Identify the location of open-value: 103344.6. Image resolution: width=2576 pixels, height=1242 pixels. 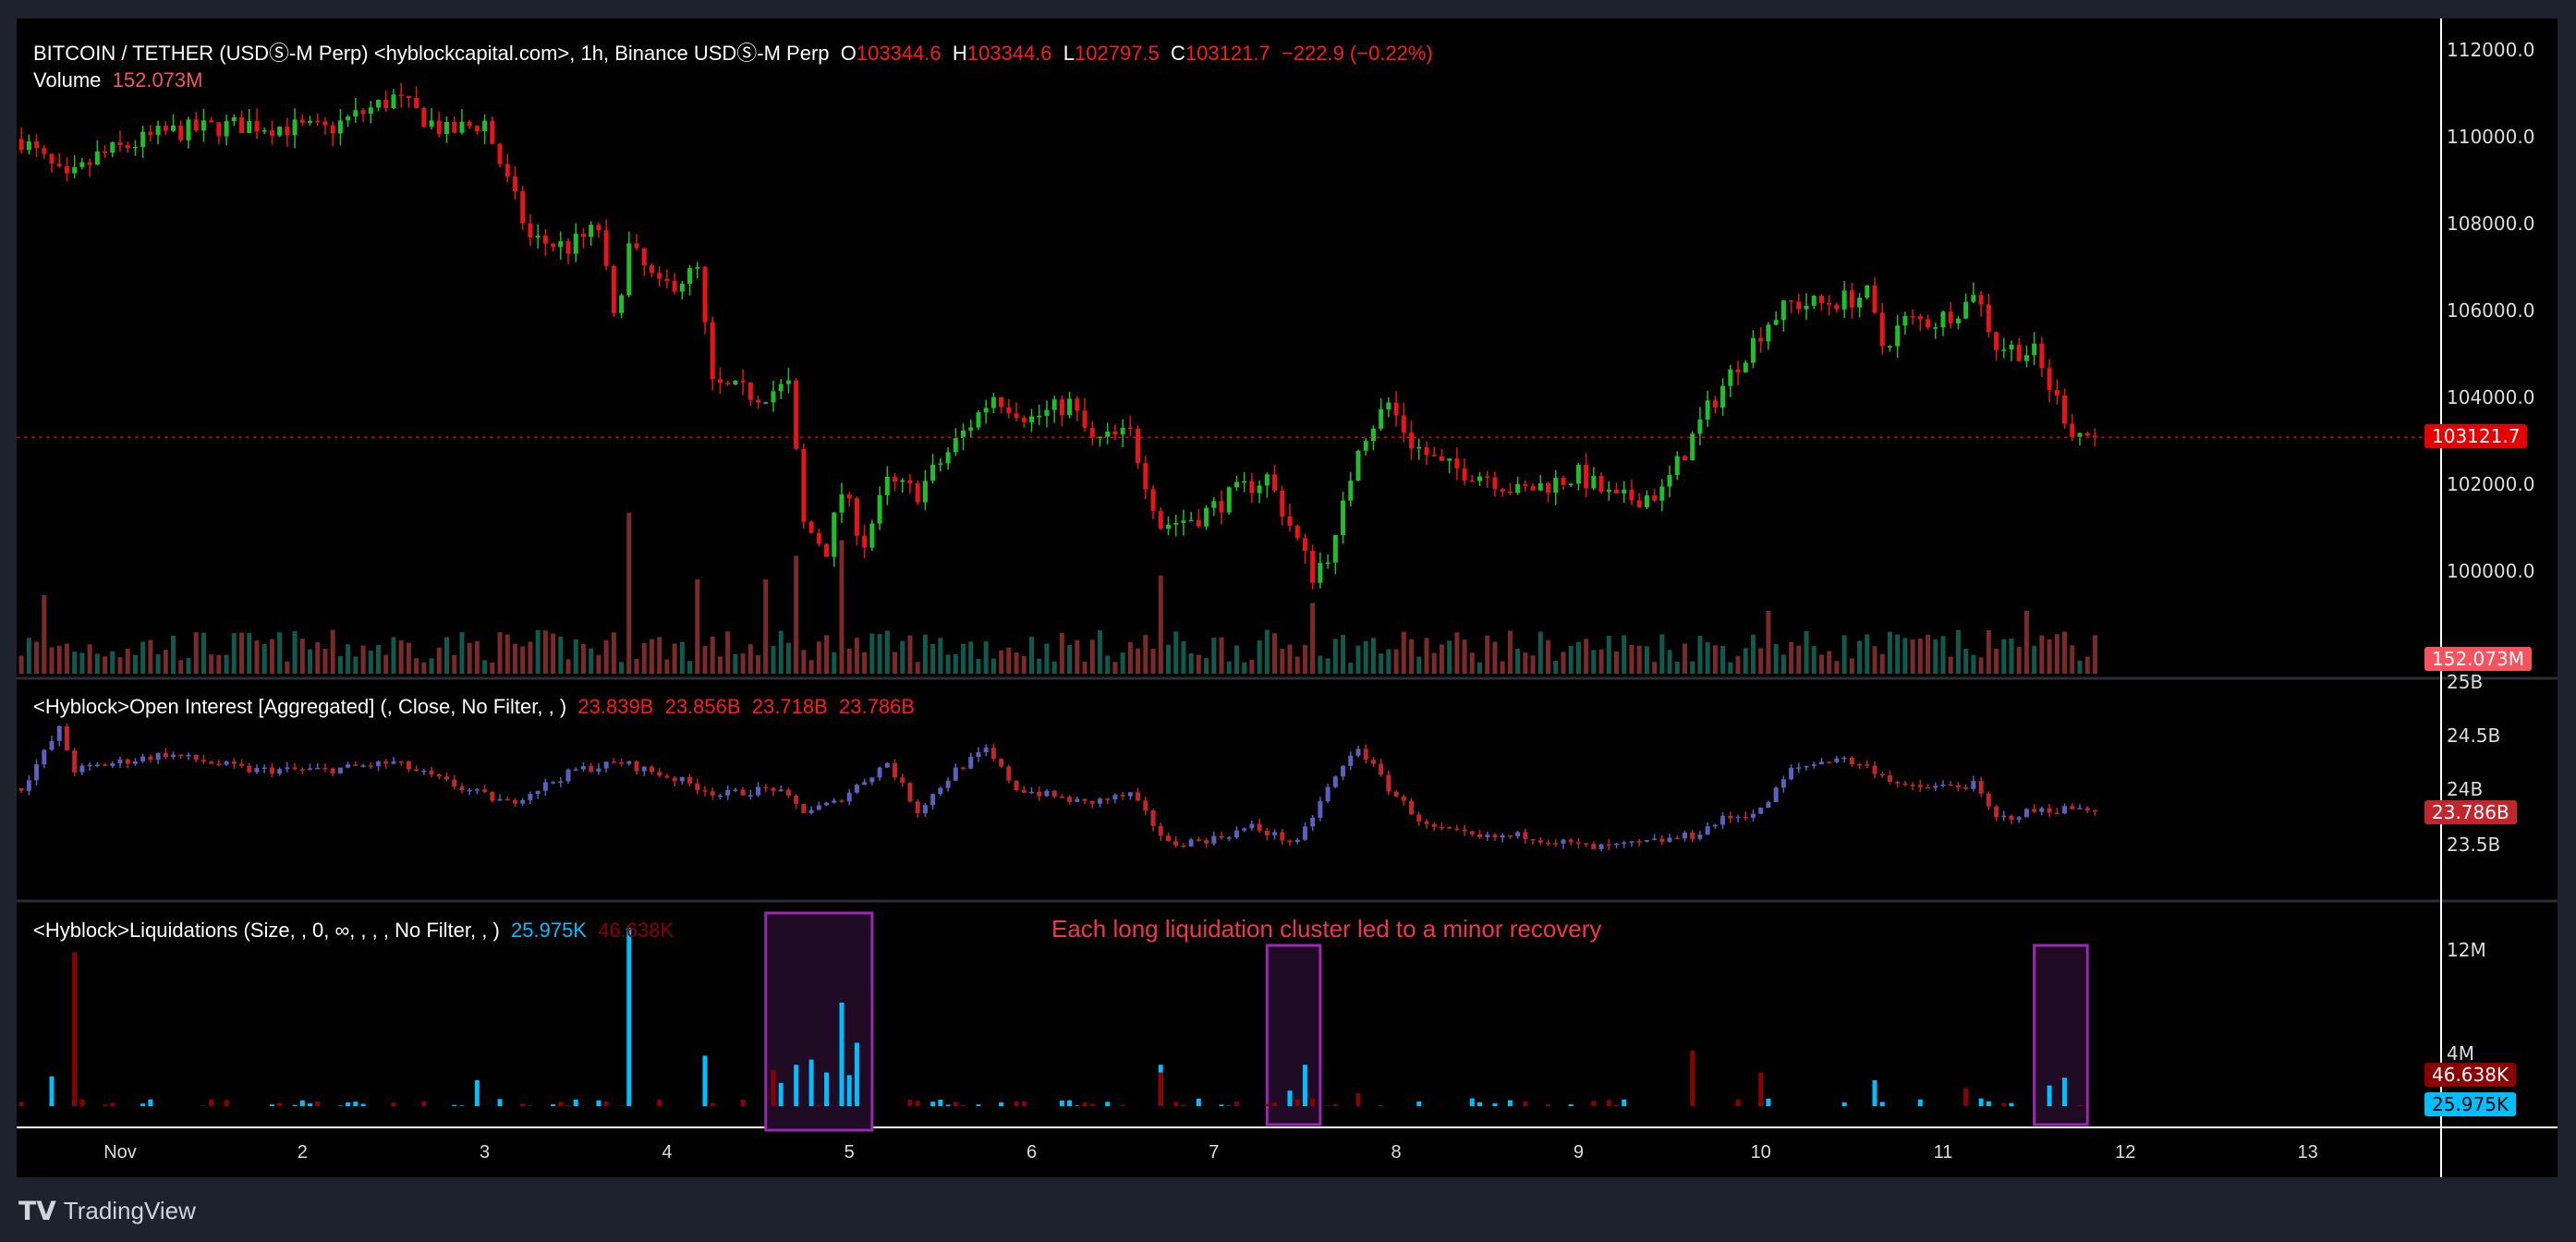
(899, 53).